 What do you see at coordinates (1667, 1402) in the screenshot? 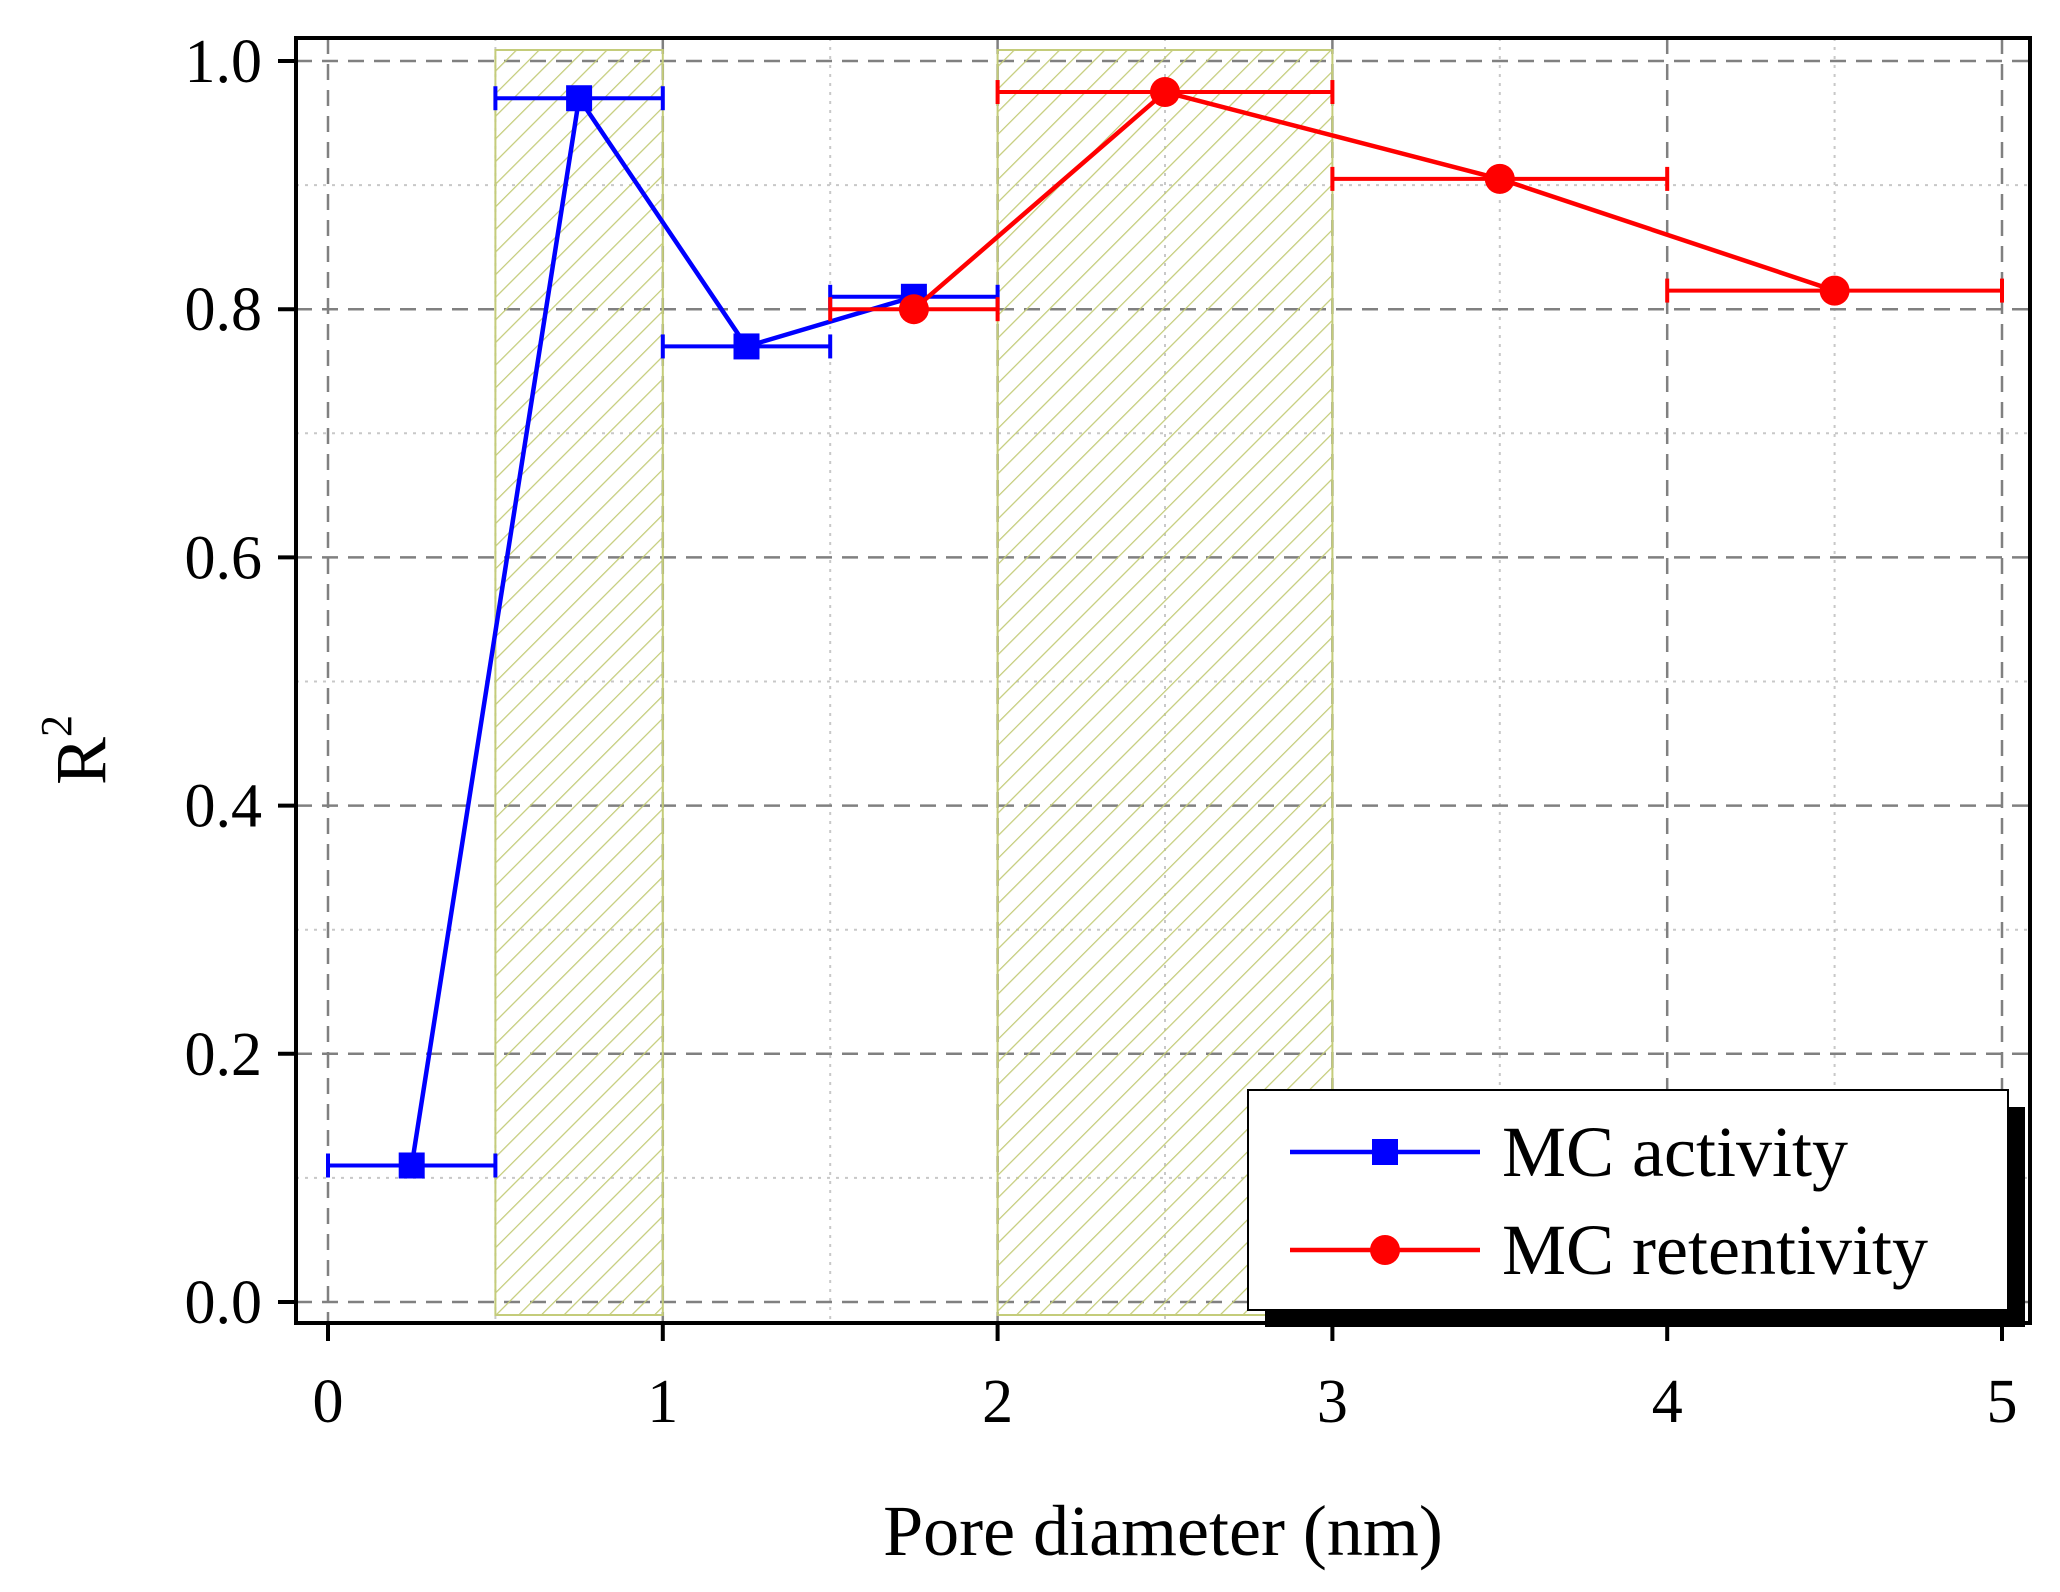
I see `x-tick-label: 4` at bounding box center [1667, 1402].